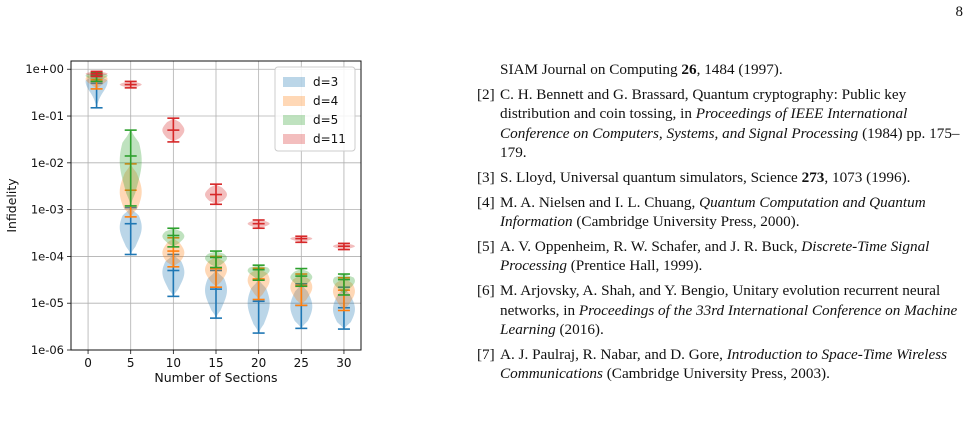 This screenshot has height=421, width=967. What do you see at coordinates (315, 109) in the screenshot?
I see `legend-box` at bounding box center [315, 109].